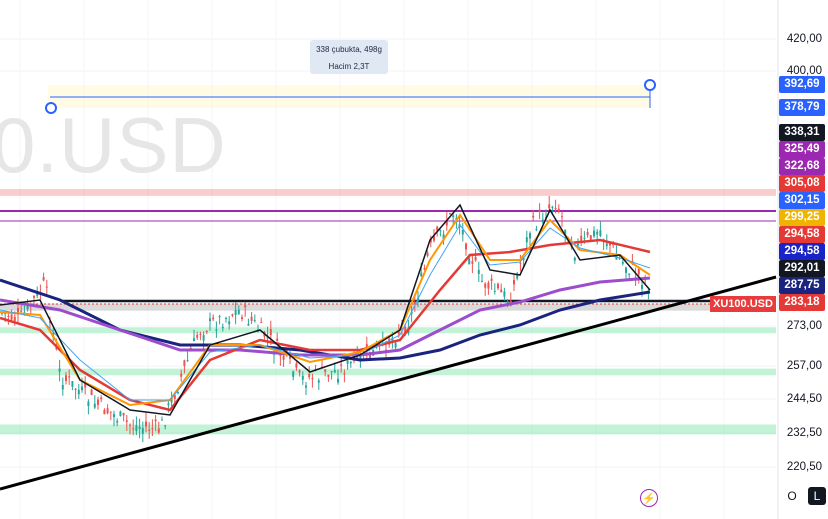  What do you see at coordinates (802, 302) in the screenshot?
I see `price-label: 283,18` at bounding box center [802, 302].